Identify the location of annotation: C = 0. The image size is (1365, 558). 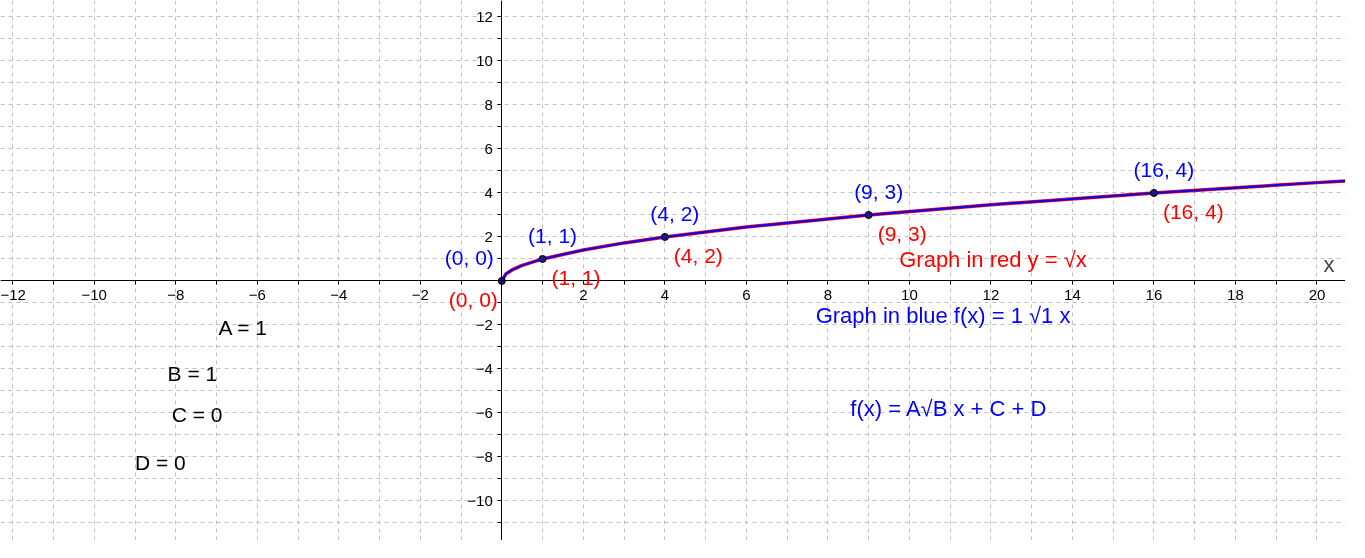
(197, 414).